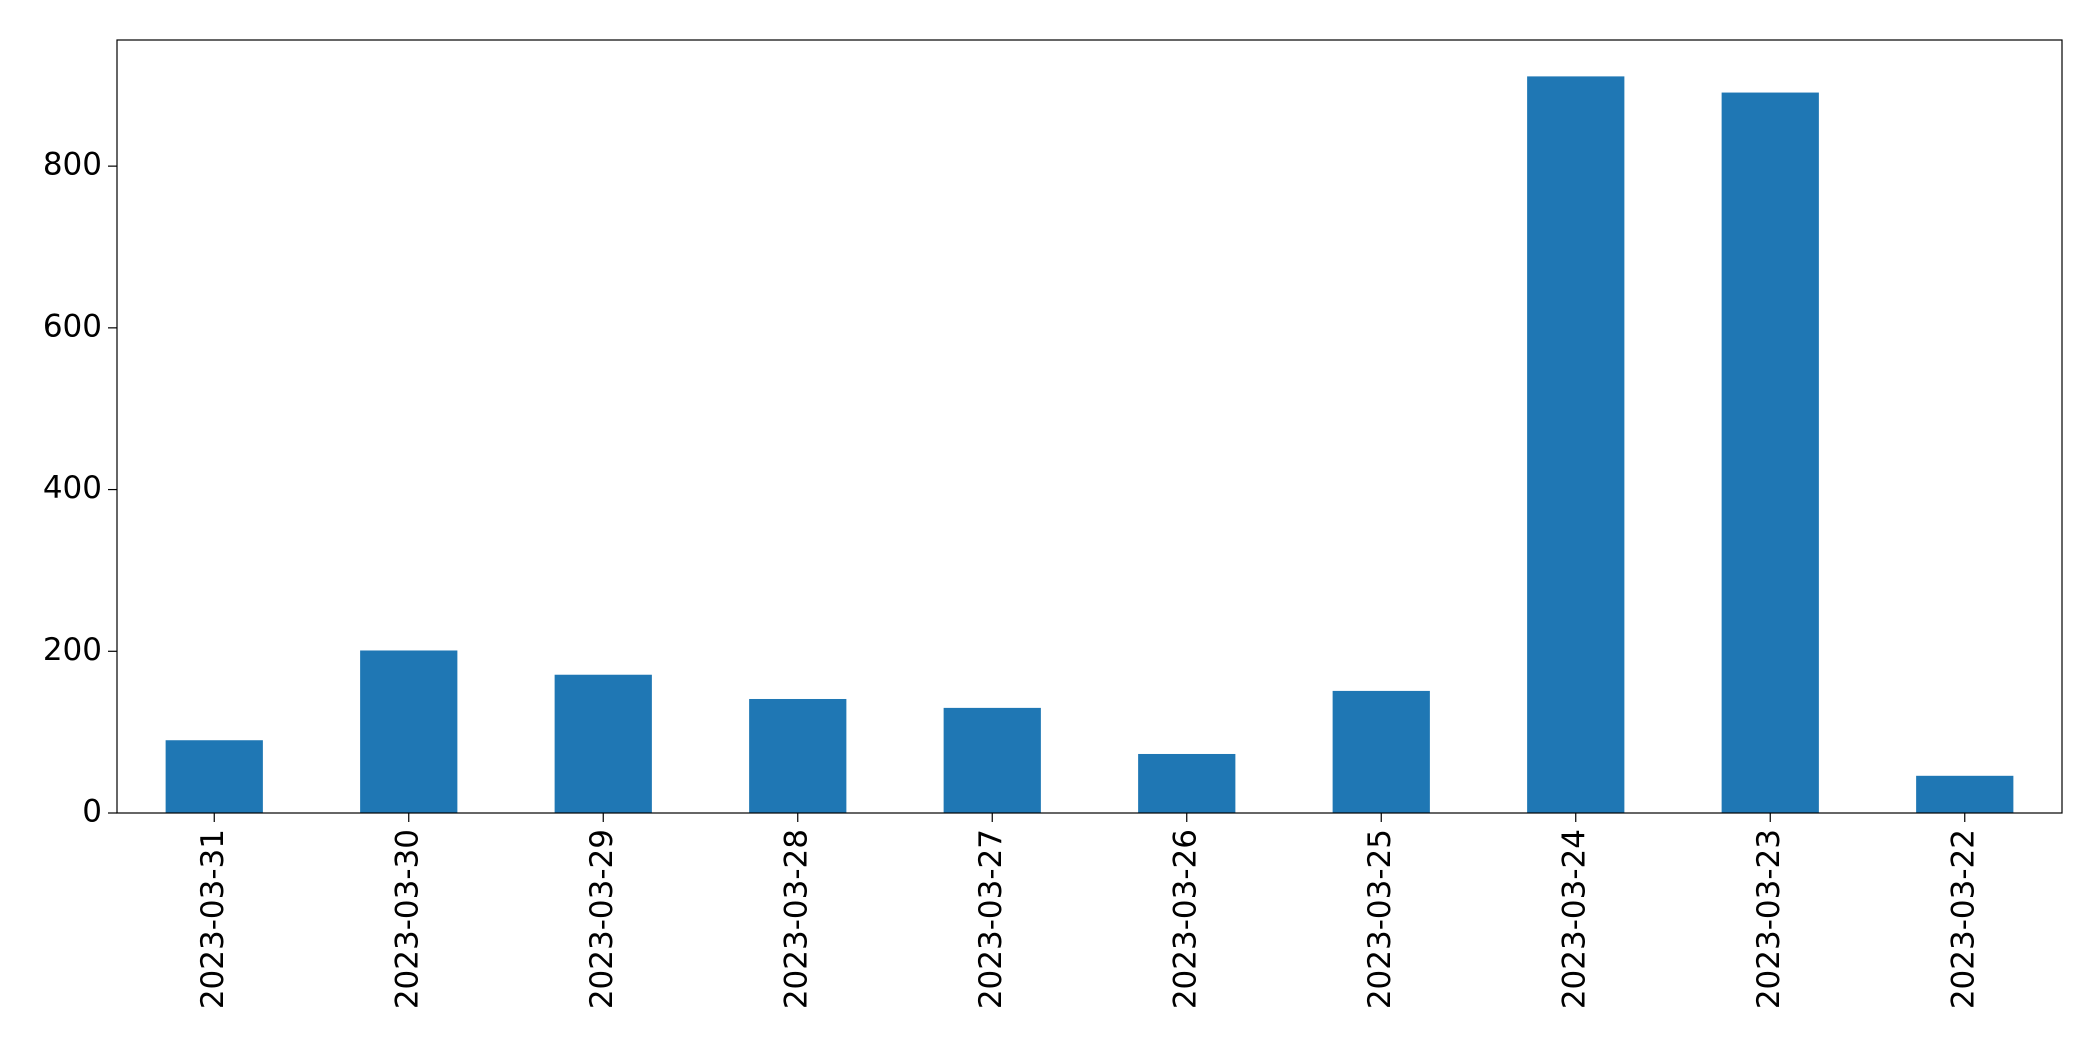 Image resolution: width=2093 pixels, height=1061 pixels. What do you see at coordinates (1185, 919) in the screenshot?
I see `x-tick-label: 2023-03-26` at bounding box center [1185, 919].